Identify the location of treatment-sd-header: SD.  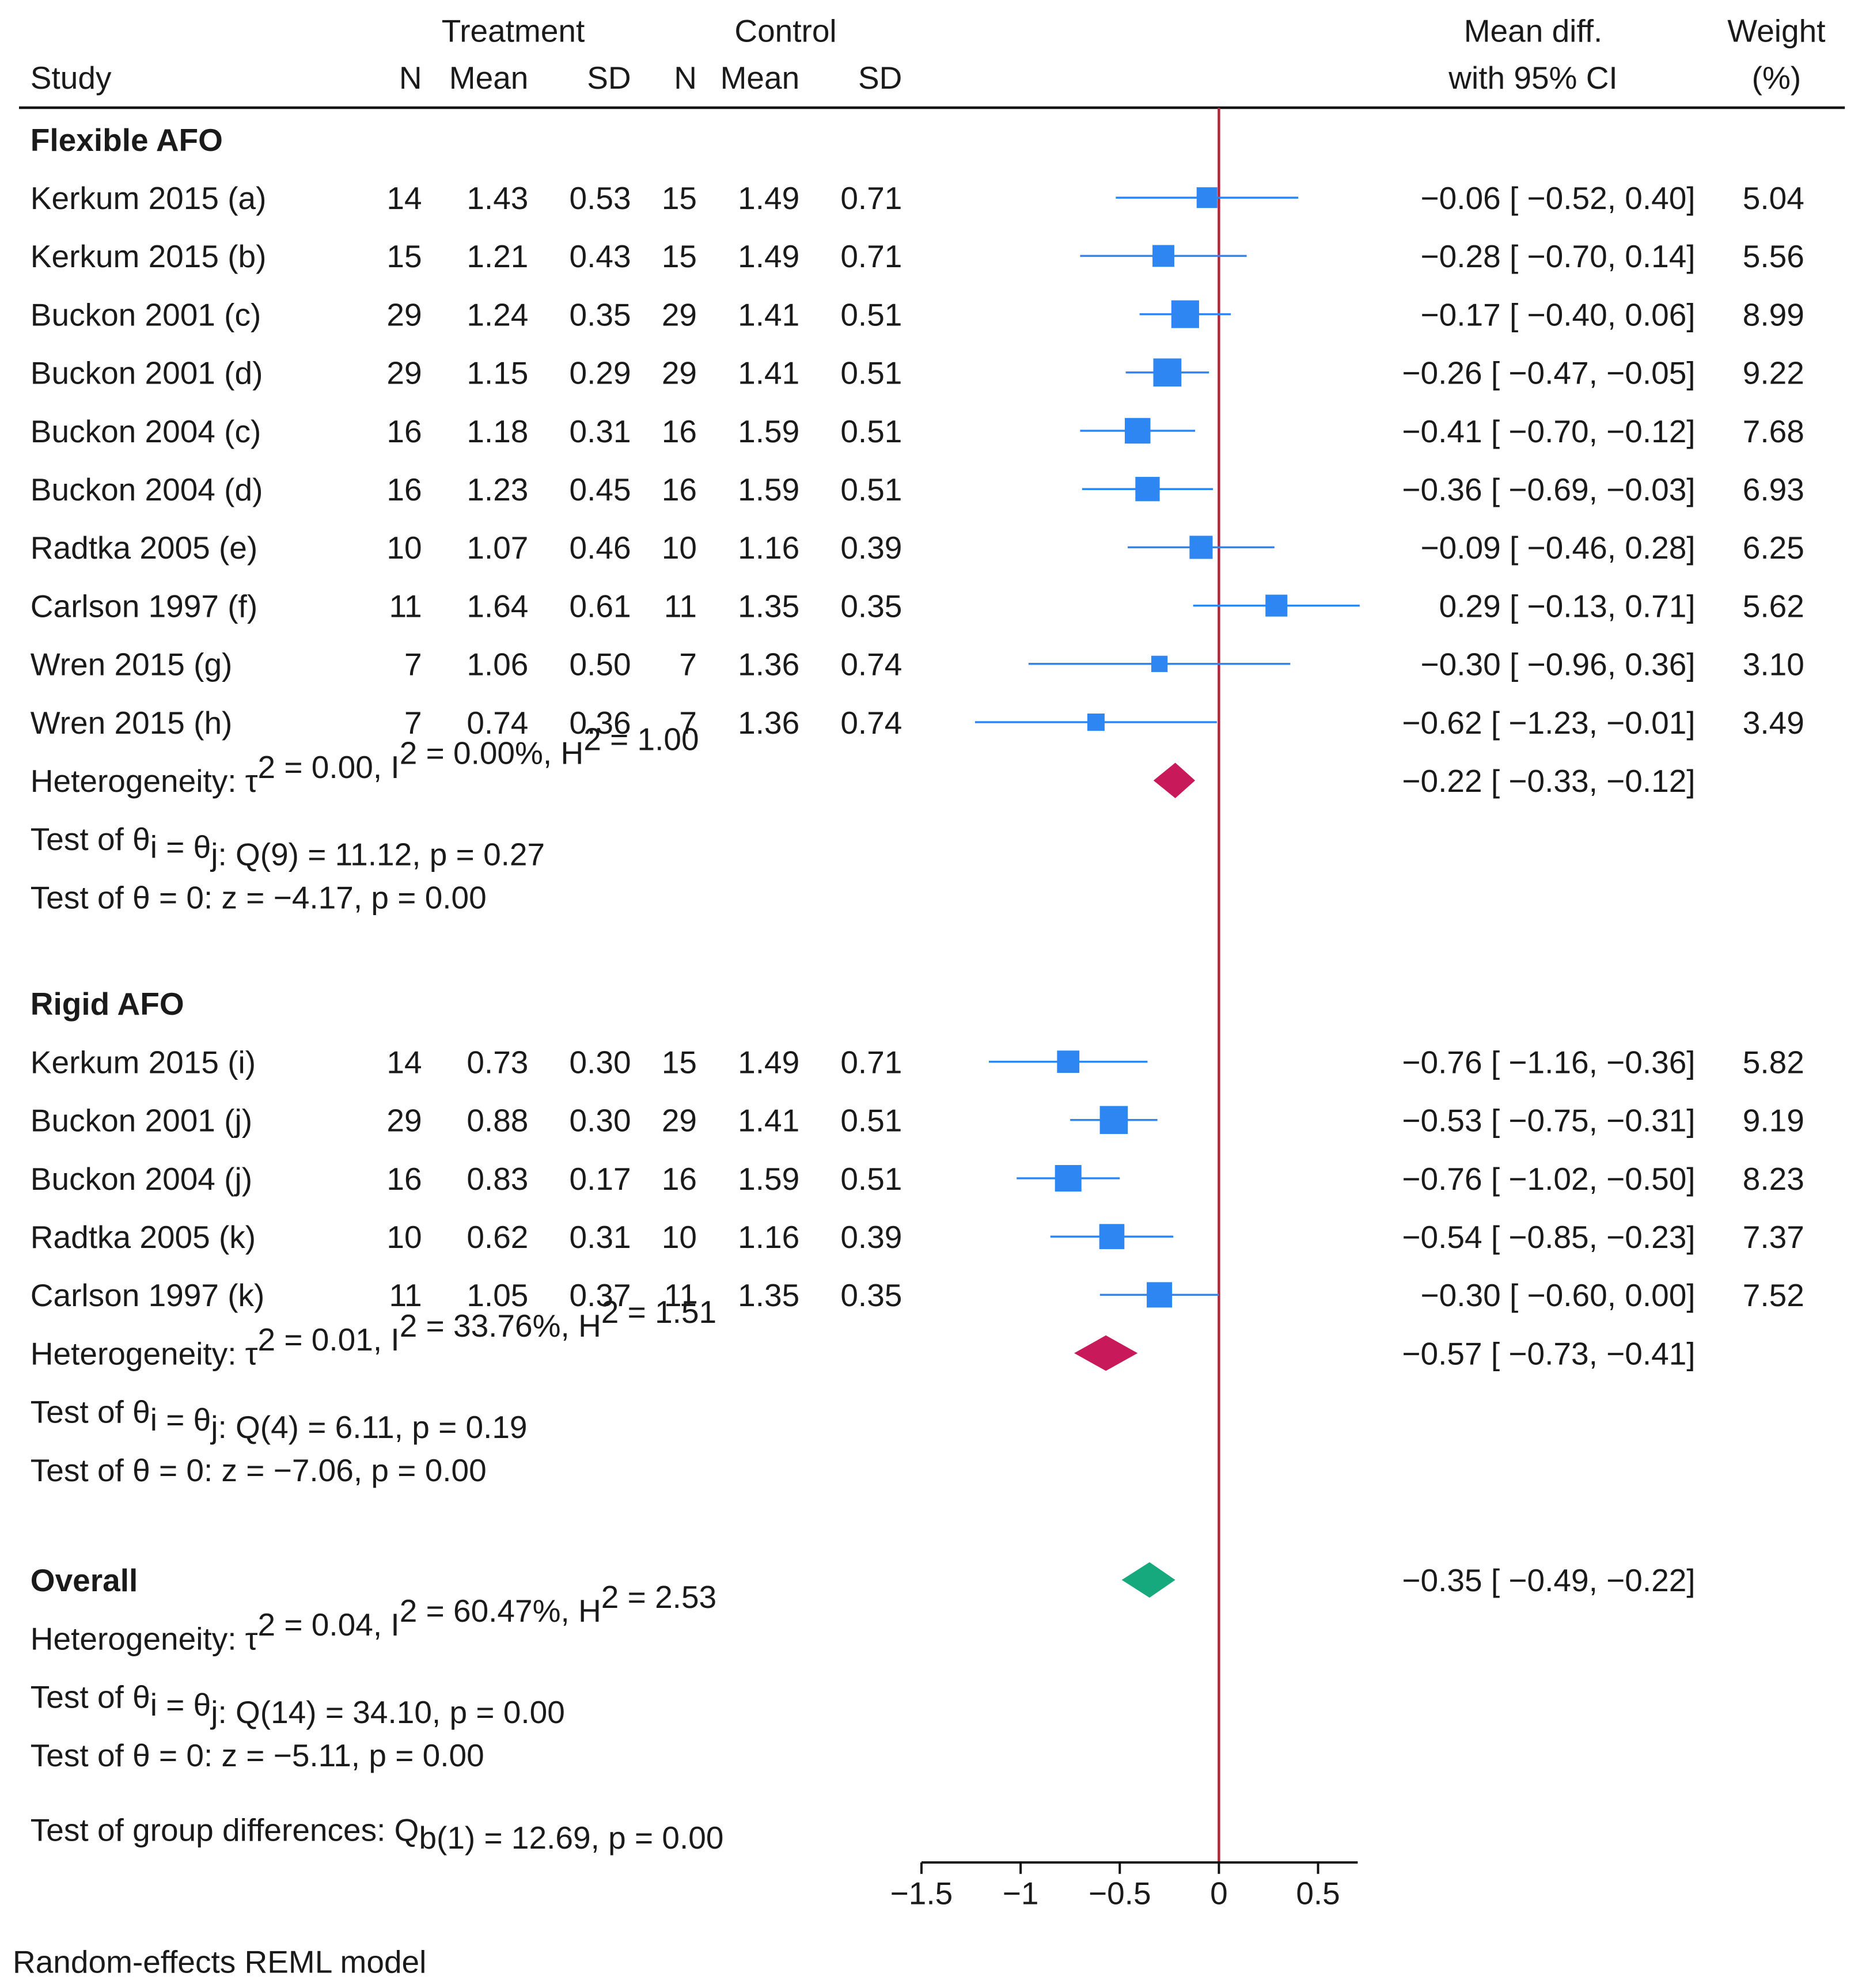
(609, 78).